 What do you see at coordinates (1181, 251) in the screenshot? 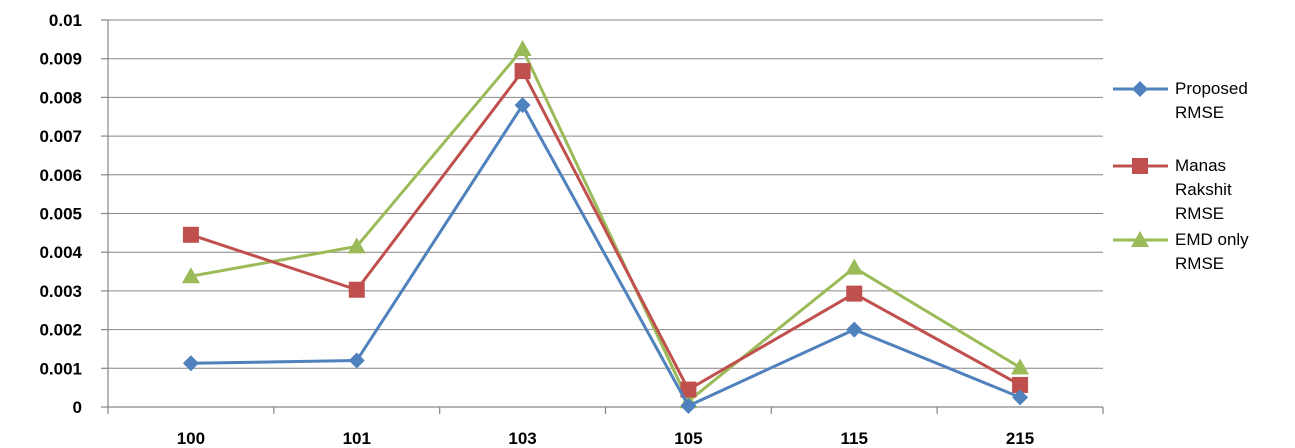
I see `legend-entry-3: EMD only RMSE` at bounding box center [1181, 251].